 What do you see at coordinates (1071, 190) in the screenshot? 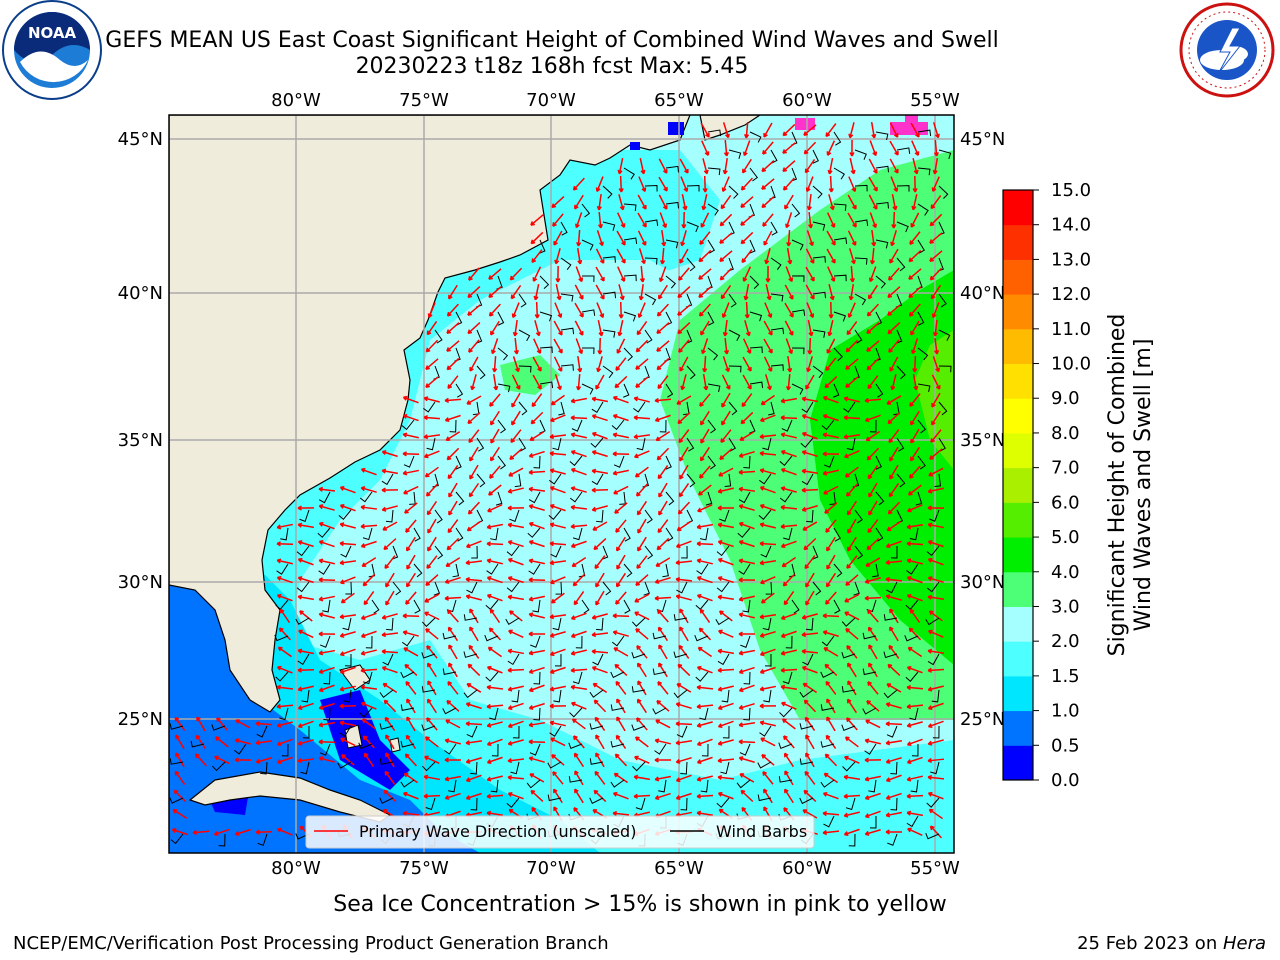
I see `colorbar-tick-label: 15.0` at bounding box center [1071, 190].